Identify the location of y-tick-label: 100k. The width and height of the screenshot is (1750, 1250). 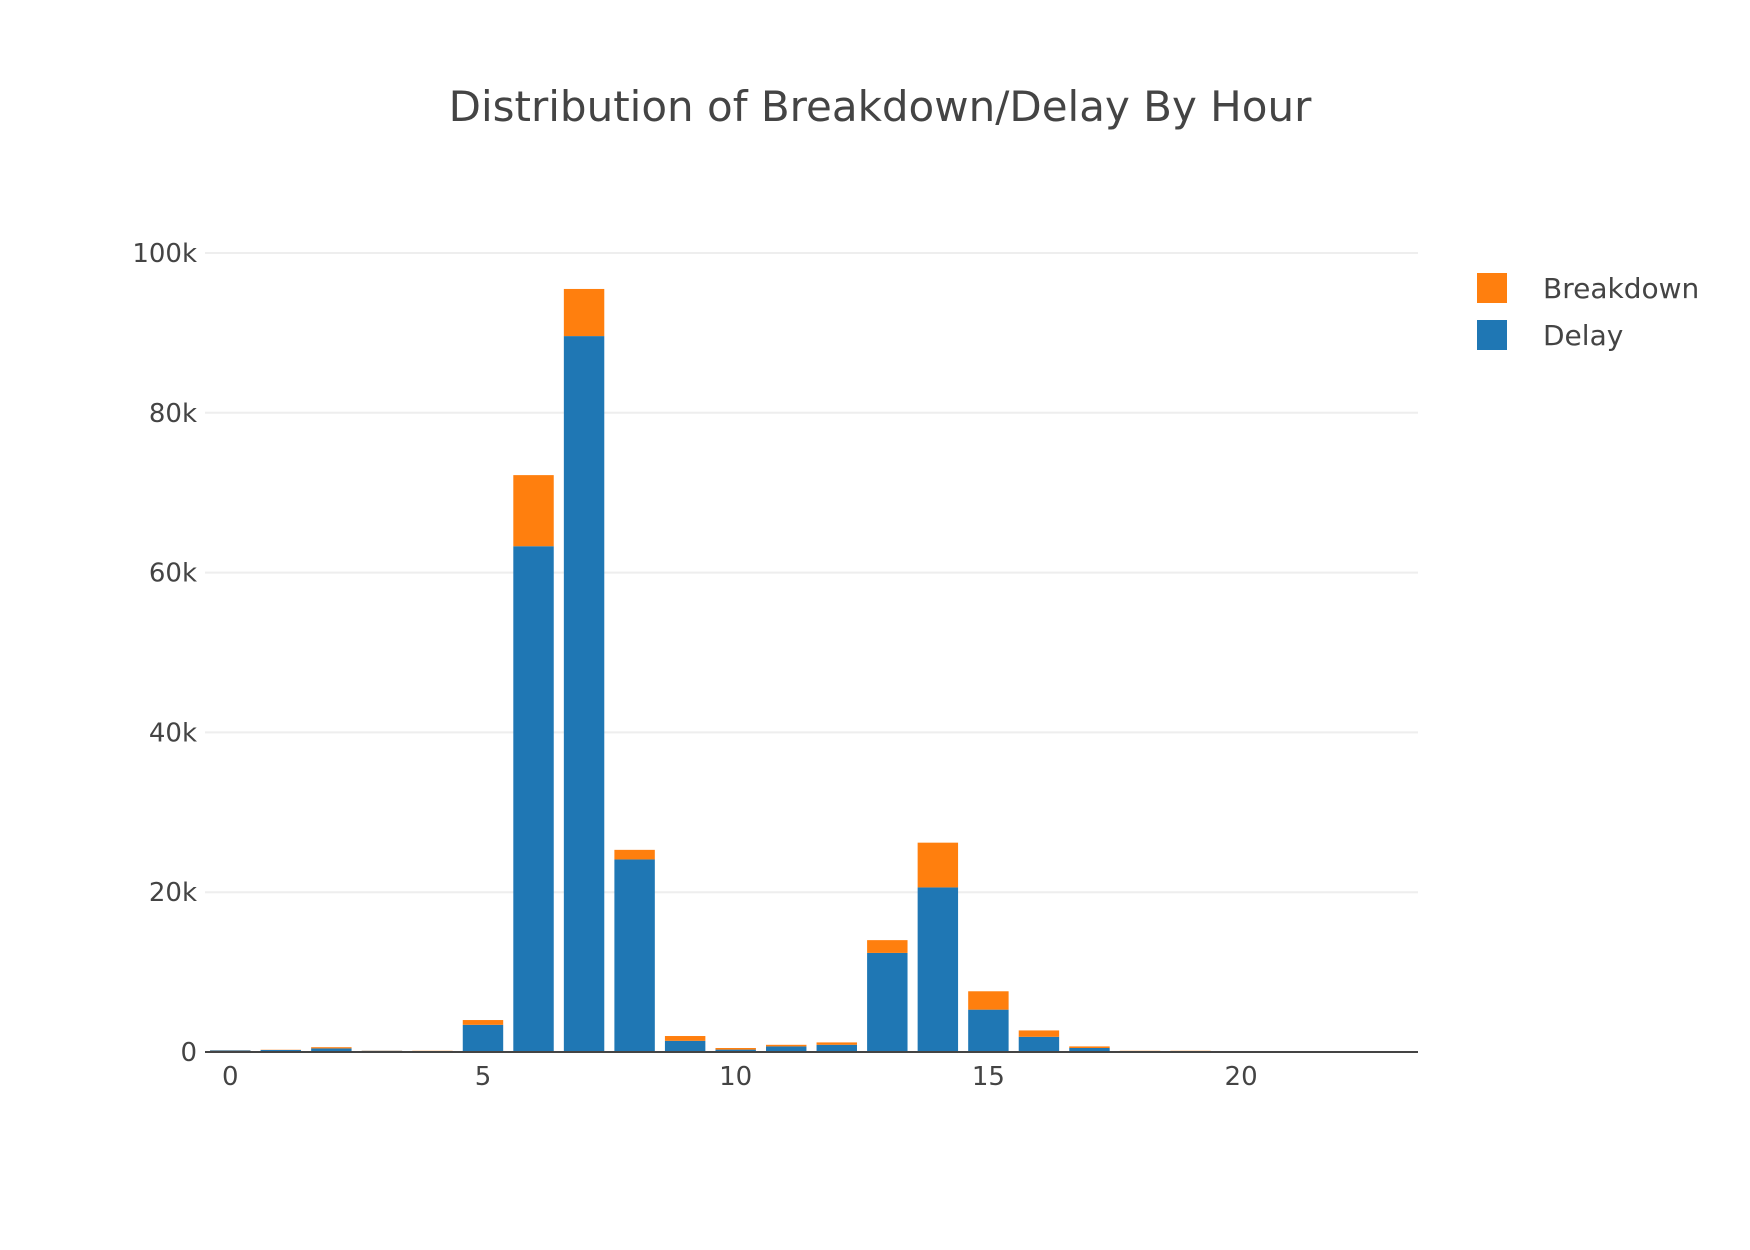
(164, 254).